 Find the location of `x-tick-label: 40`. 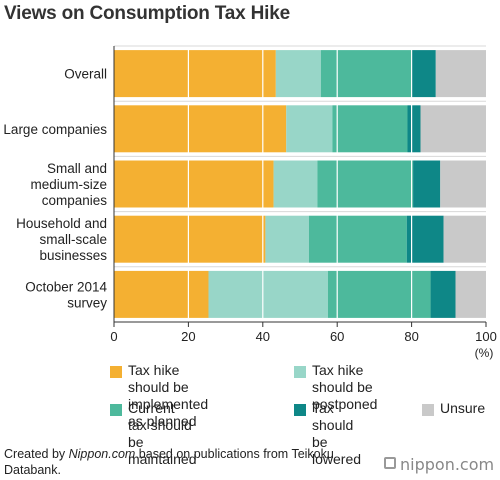

x-tick-label: 40 is located at coordinates (263, 336).